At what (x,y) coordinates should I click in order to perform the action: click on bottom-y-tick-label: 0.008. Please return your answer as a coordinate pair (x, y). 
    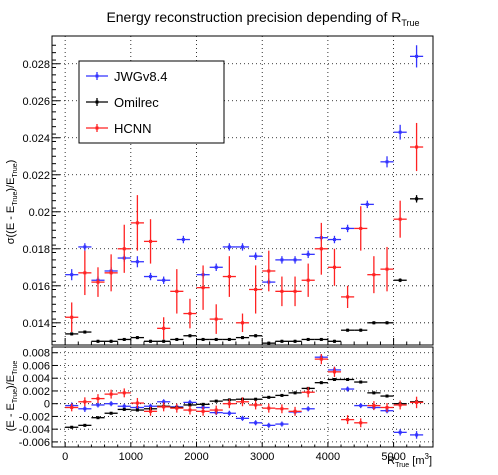
    Looking at the image, I should click on (36, 354).